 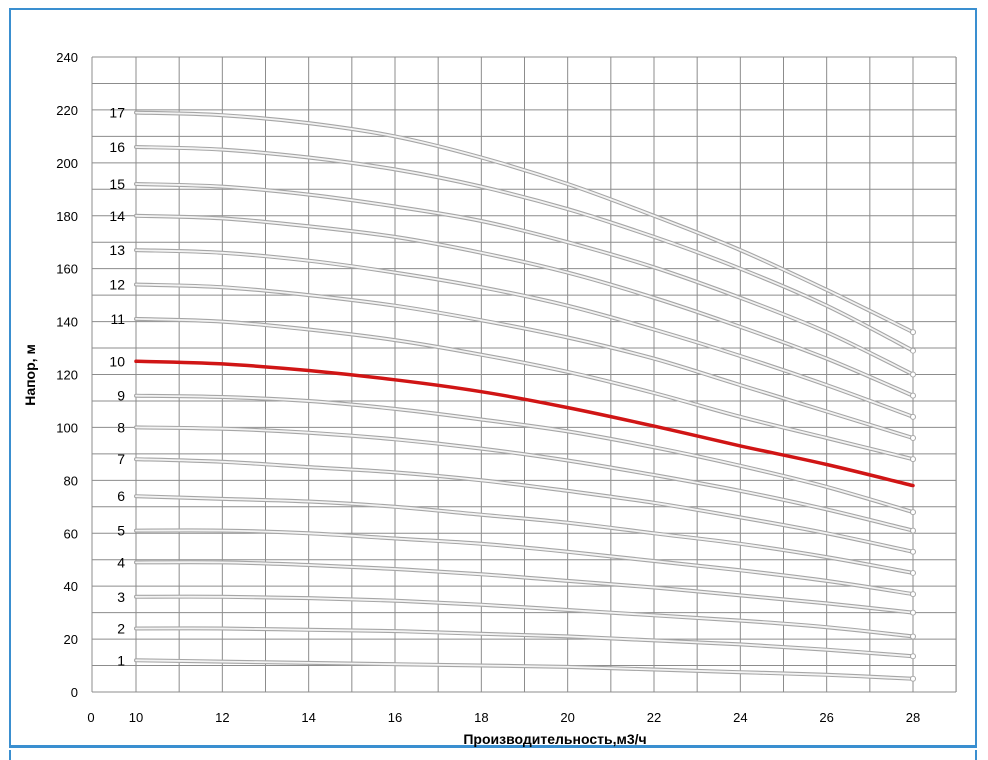 I want to click on y-tick-label: 80, so click(x=71, y=480).